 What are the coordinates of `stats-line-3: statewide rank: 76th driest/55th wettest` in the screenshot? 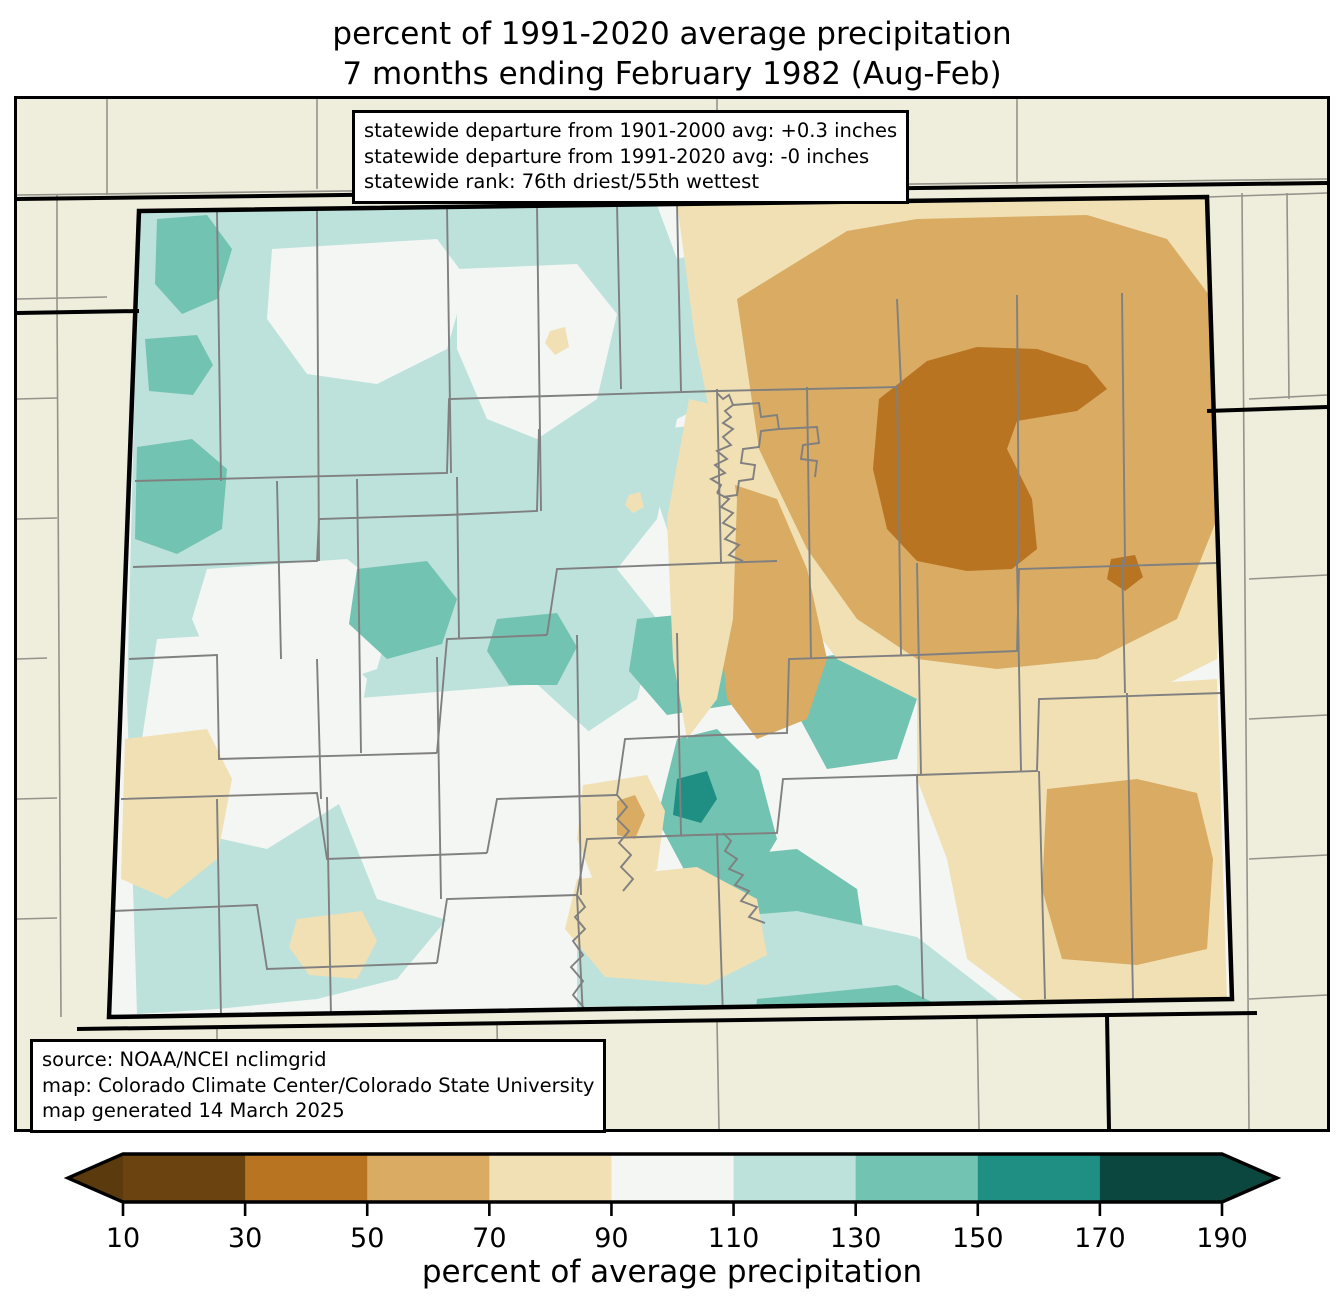 It's located at (561, 181).